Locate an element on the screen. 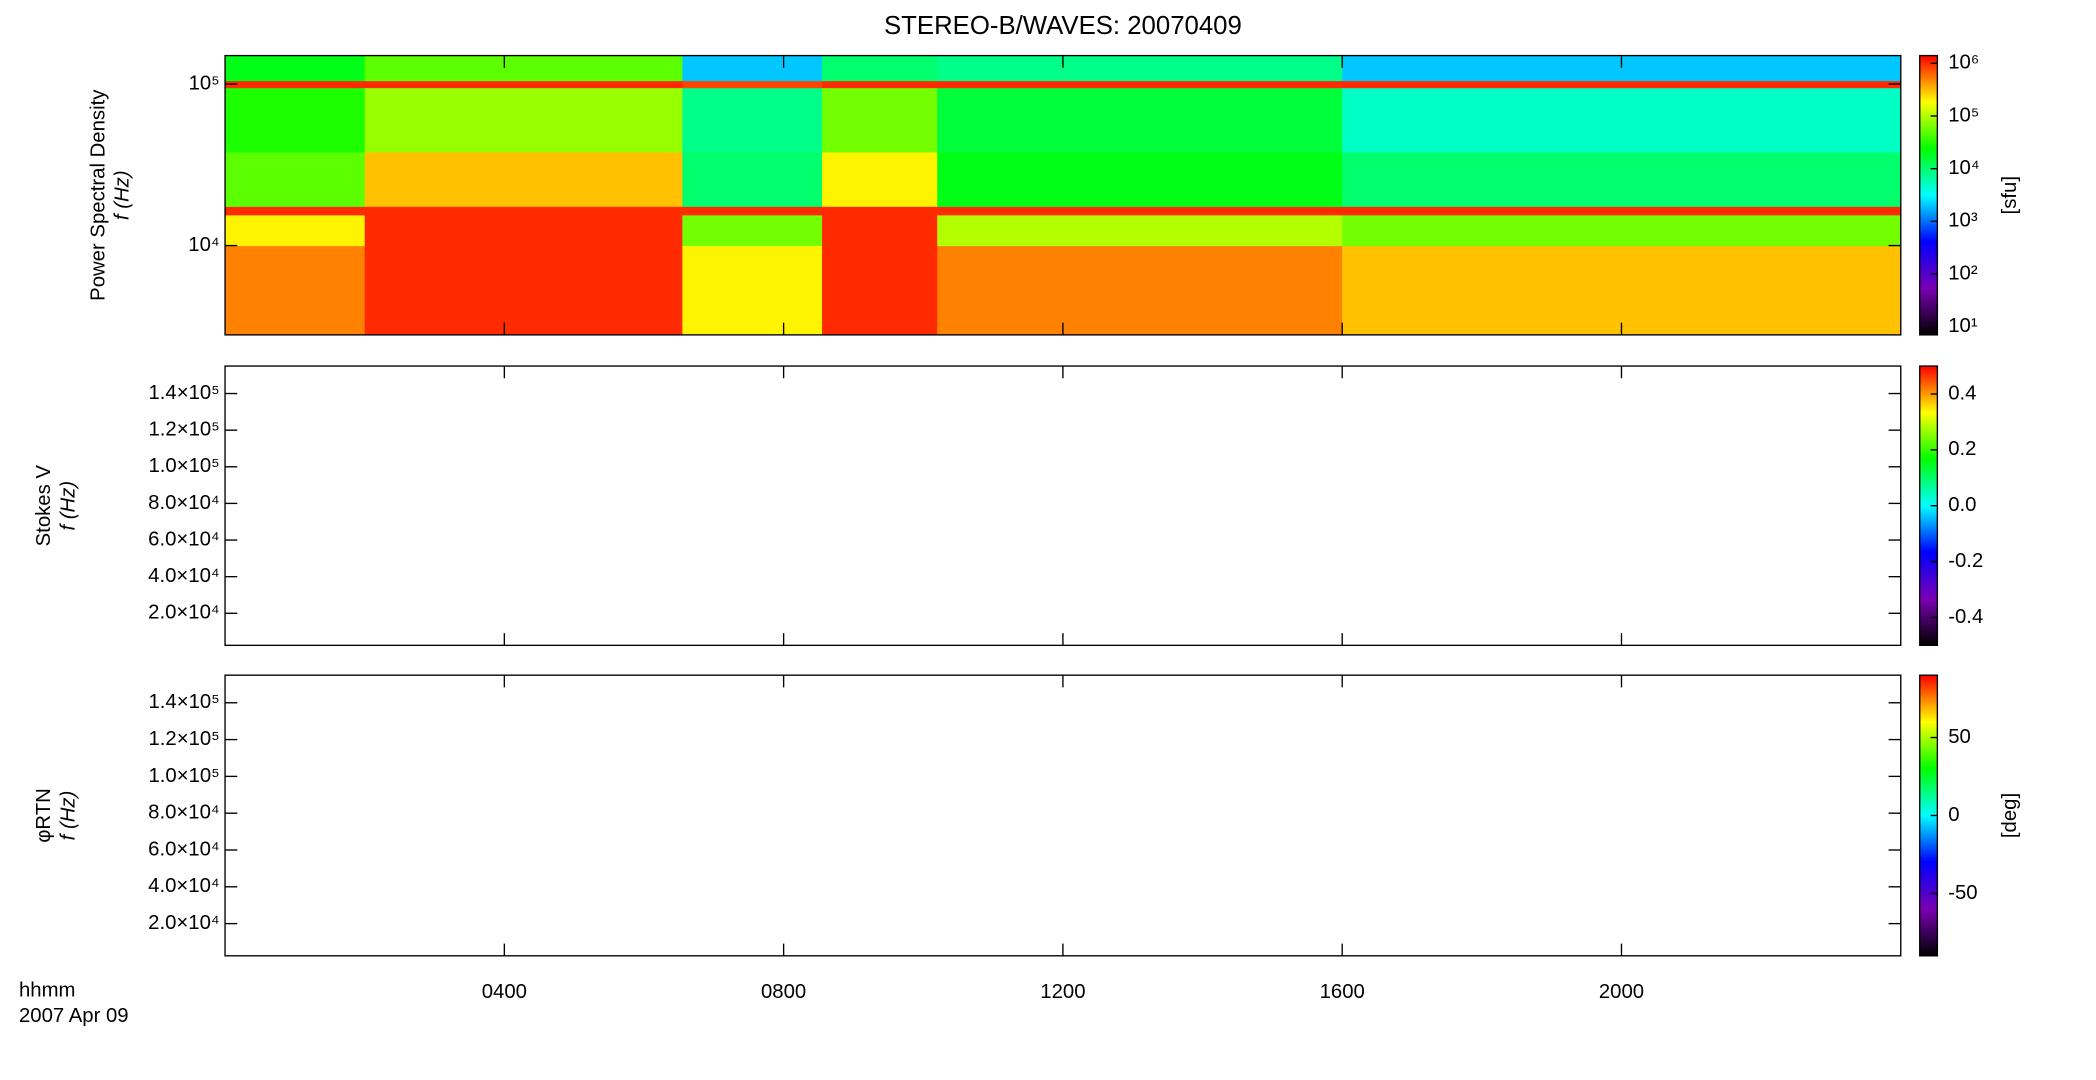  colorbar-tick-label: 10¹ is located at coordinates (1963, 326).